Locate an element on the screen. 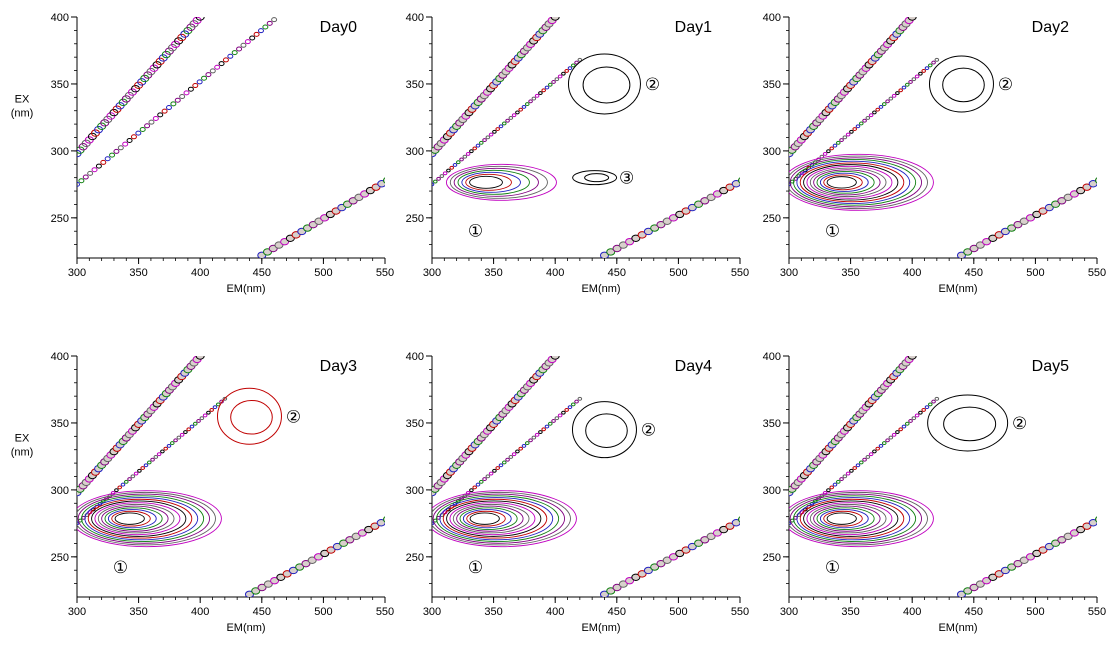  x-tick-label: 300 is located at coordinates (77, 612).